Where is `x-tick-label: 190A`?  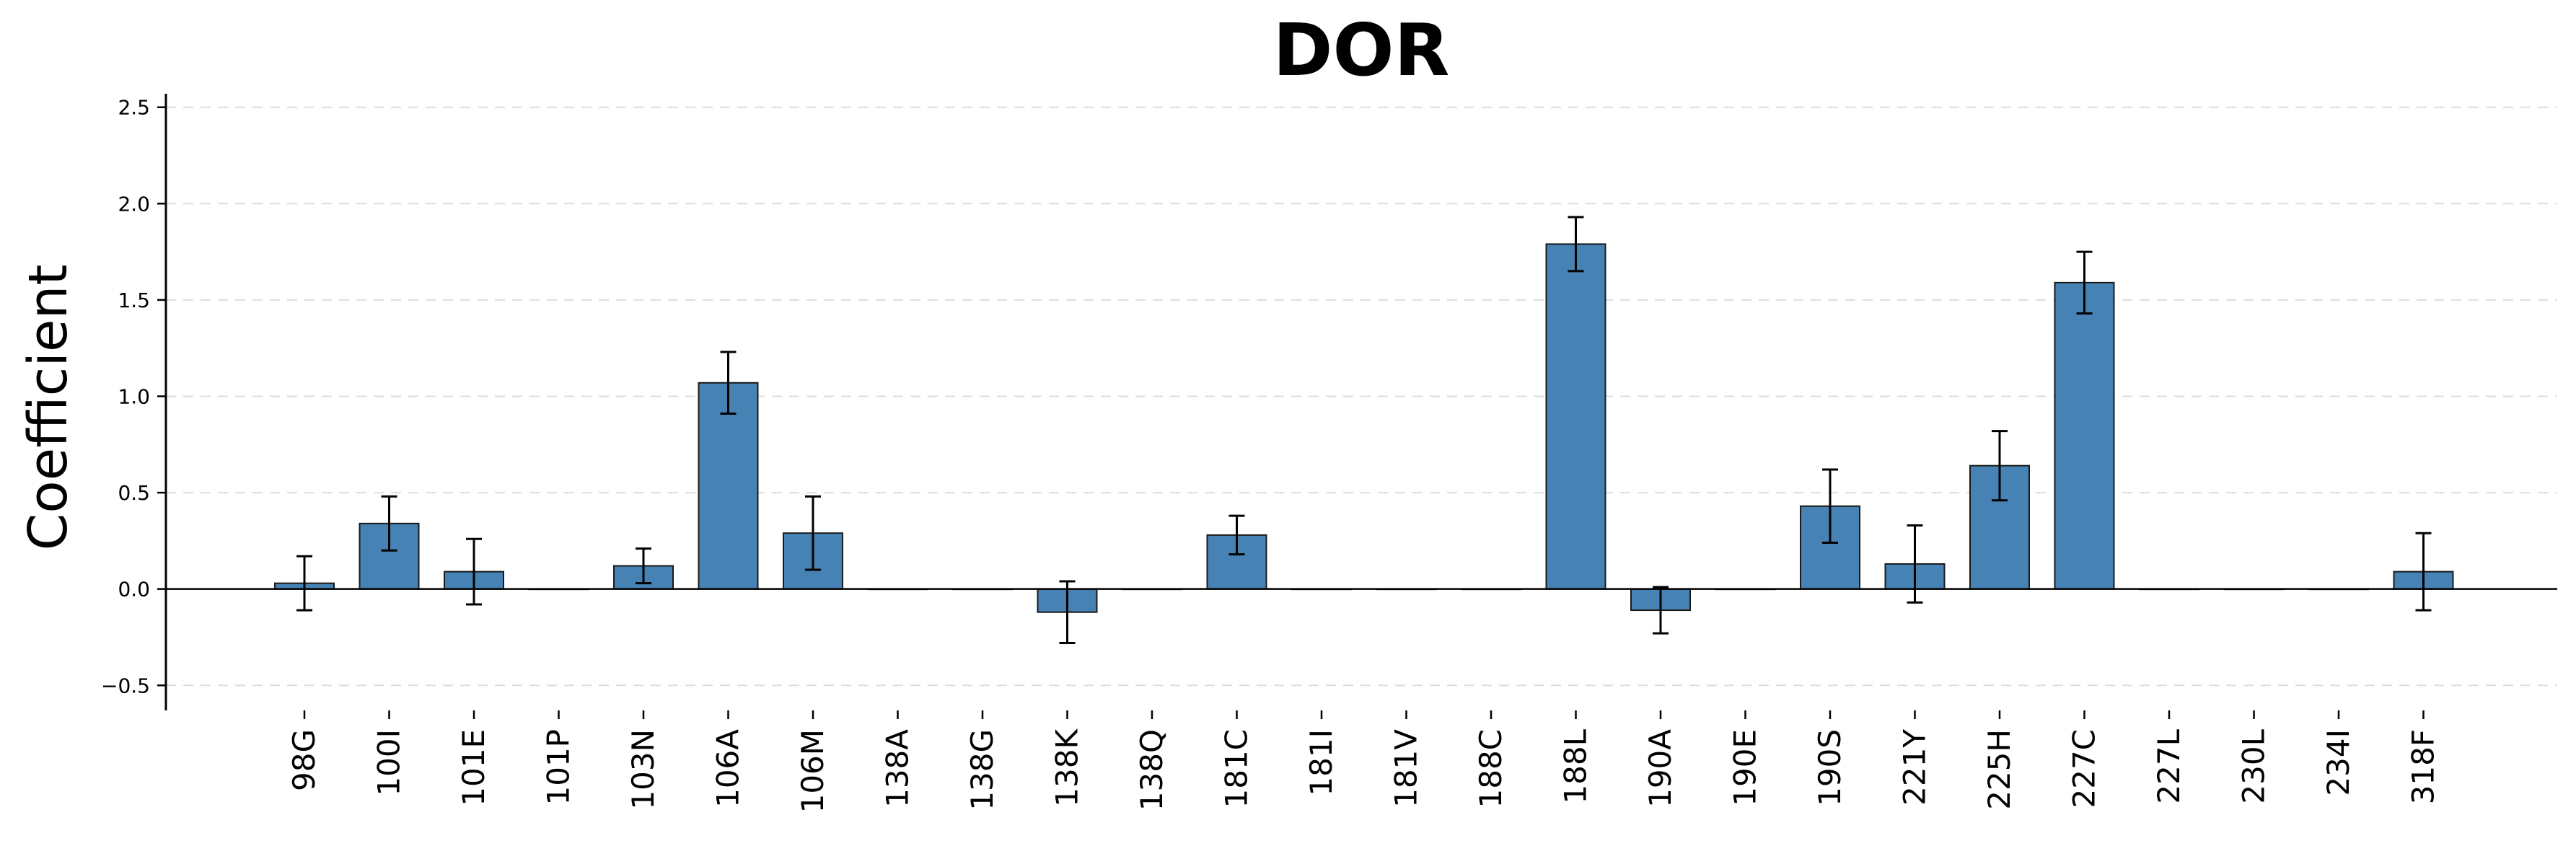 x-tick-label: 190A is located at coordinates (1660, 768).